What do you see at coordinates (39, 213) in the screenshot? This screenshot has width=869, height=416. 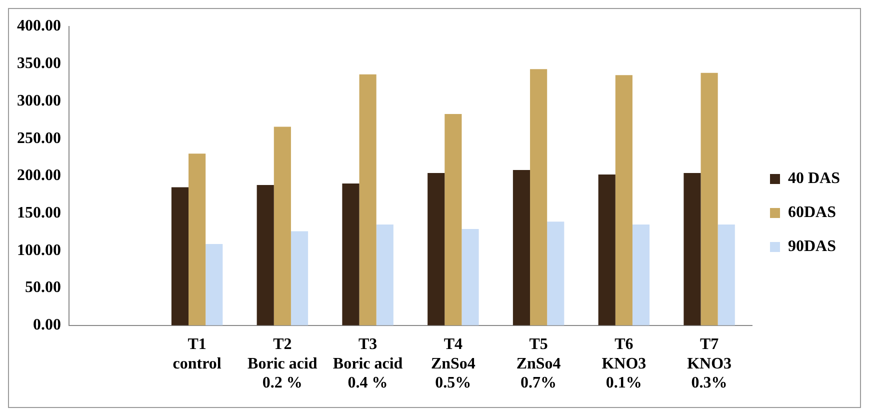 I see `y-tick-label: 150.00` at bounding box center [39, 213].